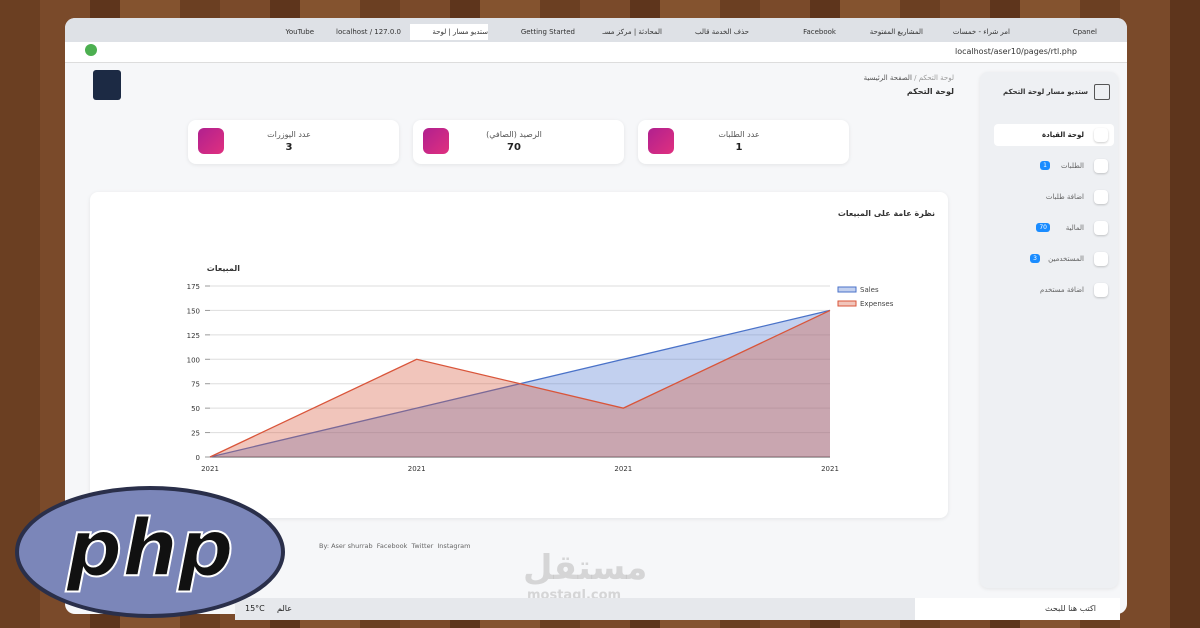 The width and height of the screenshot is (1200, 628). What do you see at coordinates (722, 32) in the screenshot?
I see `tab: حذف الخدمة قالب` at bounding box center [722, 32].